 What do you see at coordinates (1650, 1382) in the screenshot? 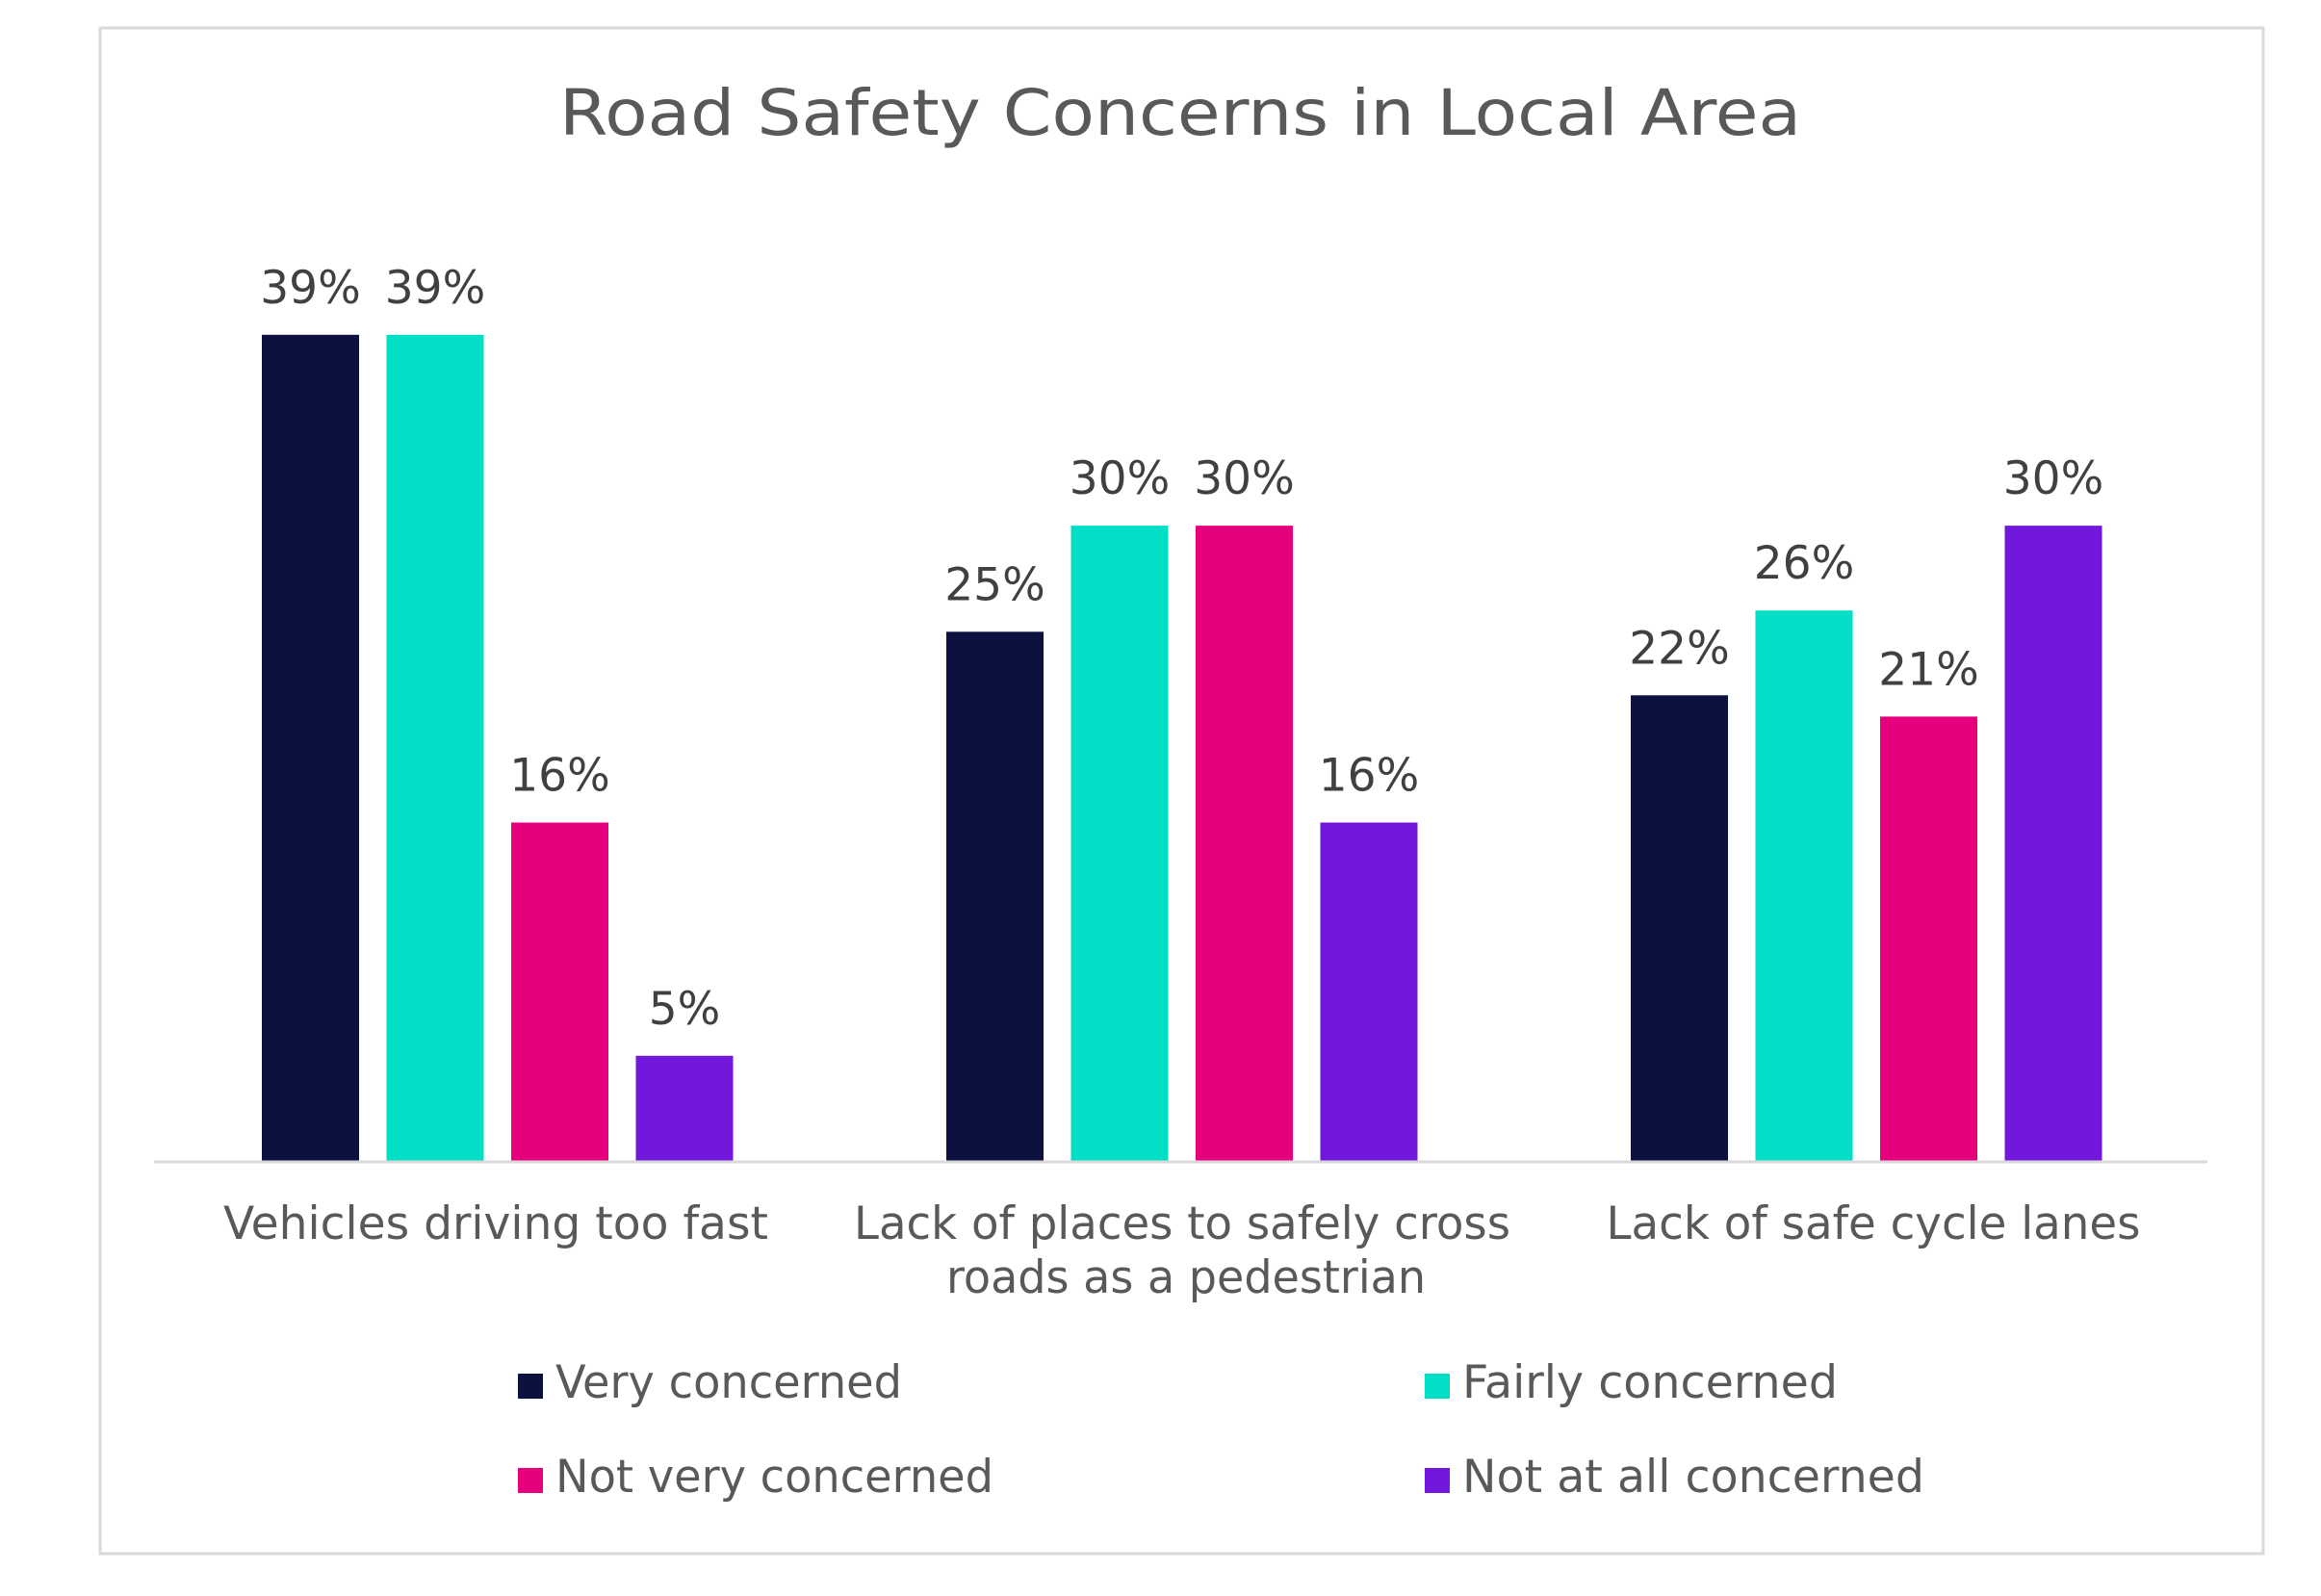
I see `legend-label-fairly-concerned: Fairly concerned` at bounding box center [1650, 1382].